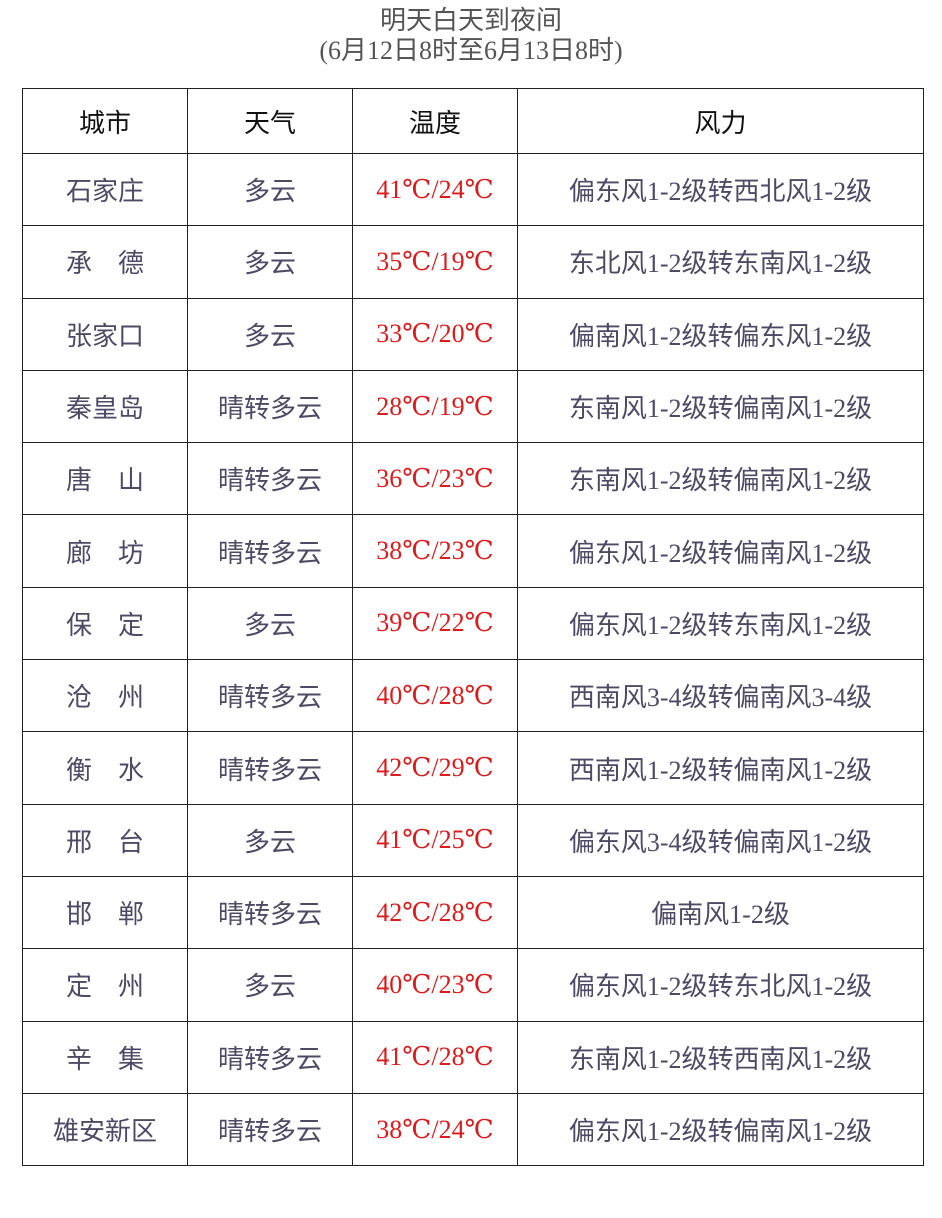 This screenshot has width=942, height=1218. I want to click on header-row: 城市 天气 温度 风力, so click(473, 121).